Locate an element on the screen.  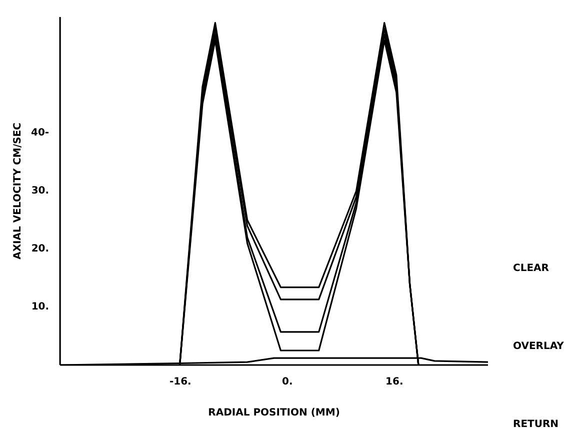
text: OVERLAY is located at coordinates (538, 346).